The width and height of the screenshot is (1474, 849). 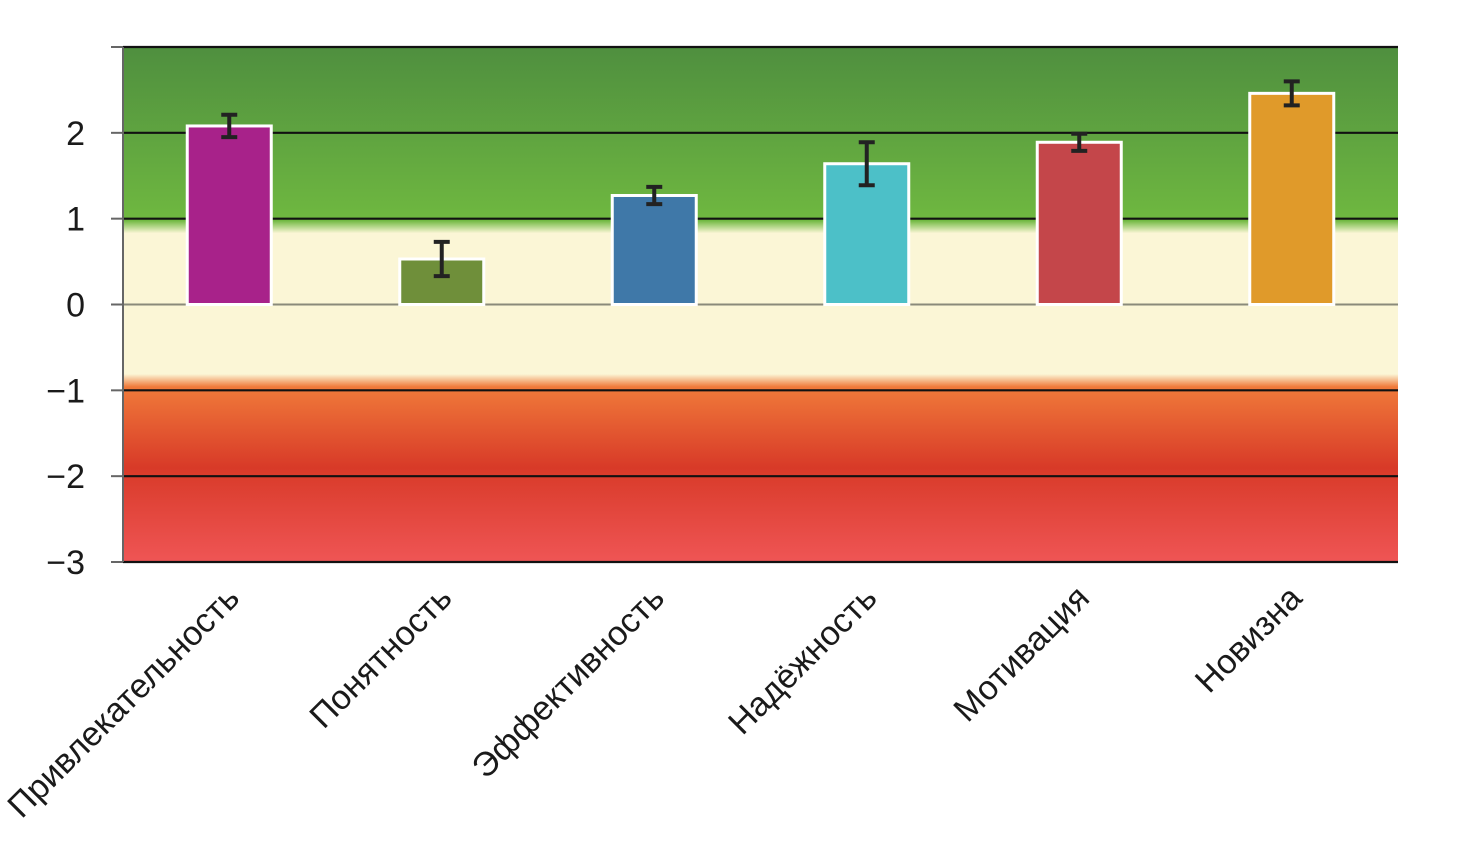 What do you see at coordinates (65, 477) in the screenshot?
I see `y-tick-label: −2` at bounding box center [65, 477].